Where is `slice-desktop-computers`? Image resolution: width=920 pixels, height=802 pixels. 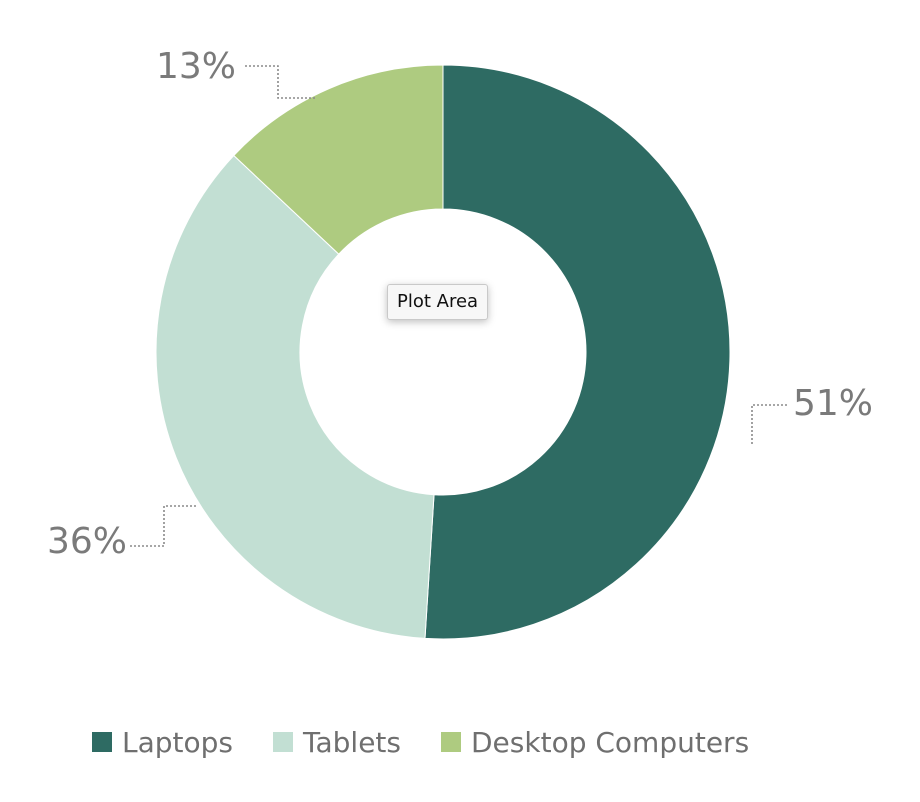 slice-desktop-computers is located at coordinates (338, 159).